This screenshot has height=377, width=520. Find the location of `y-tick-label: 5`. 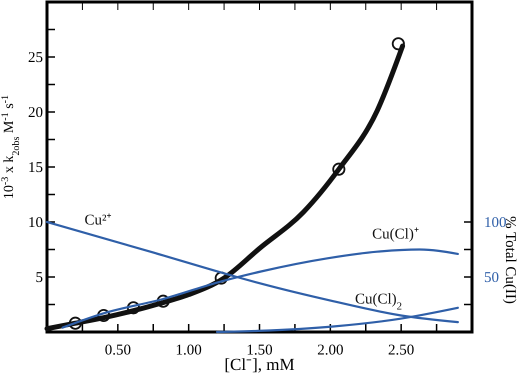

y-tick-label: 5 is located at coordinates (39, 278).